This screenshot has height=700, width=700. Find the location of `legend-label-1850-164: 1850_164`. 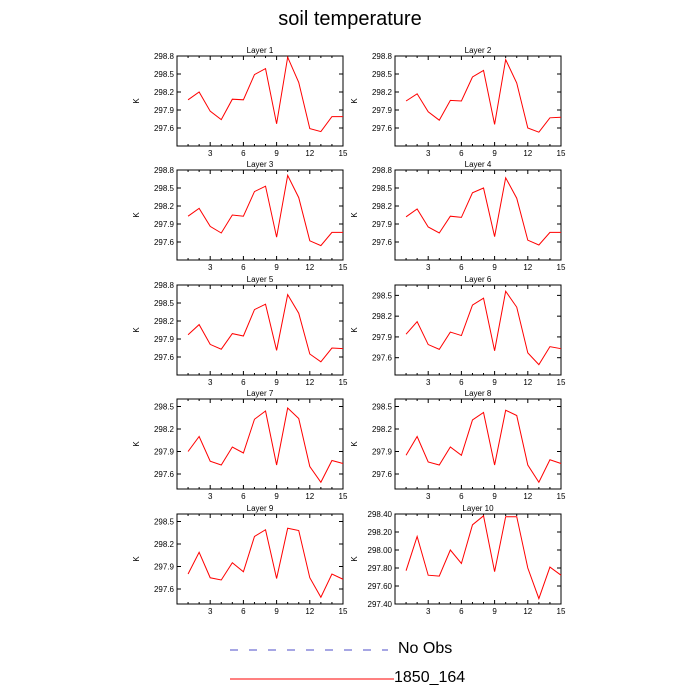

legend-label-1850-164: 1850_164 is located at coordinates (430, 677).